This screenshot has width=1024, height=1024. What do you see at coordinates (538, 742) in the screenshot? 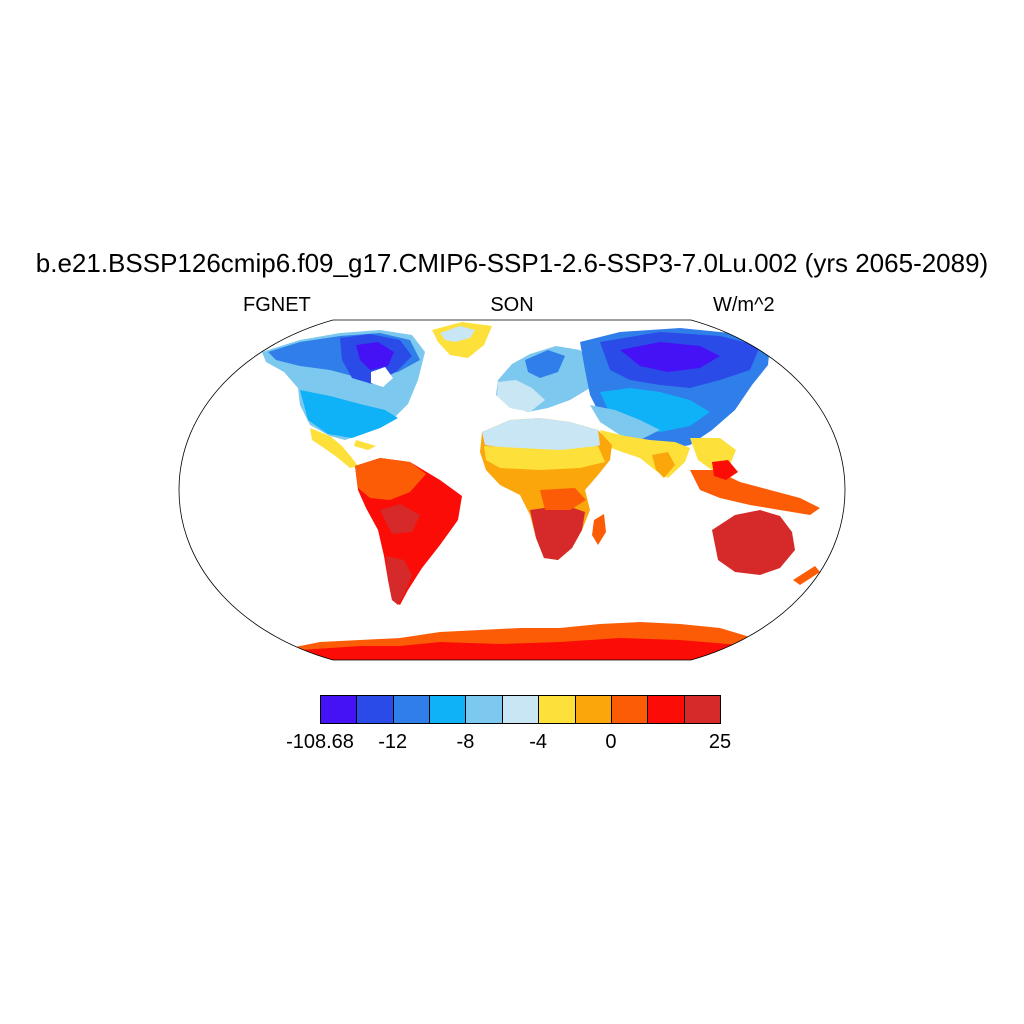
I see `colorbar-tick-label: -4` at bounding box center [538, 742].